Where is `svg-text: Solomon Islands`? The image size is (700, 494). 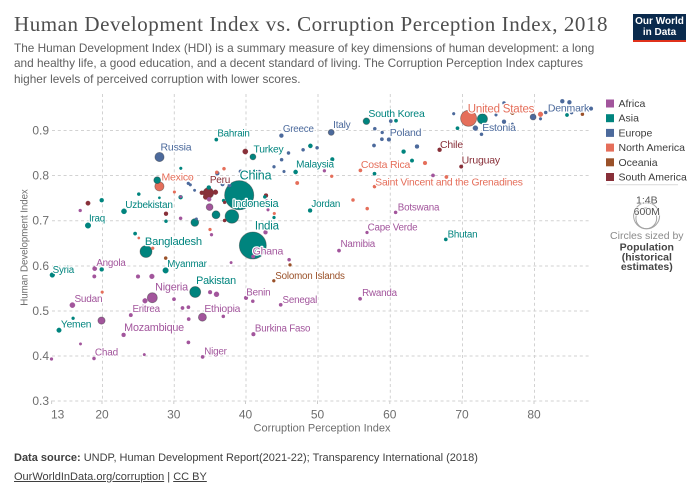
svg-text: Solomon Islands is located at coordinates (310, 276).